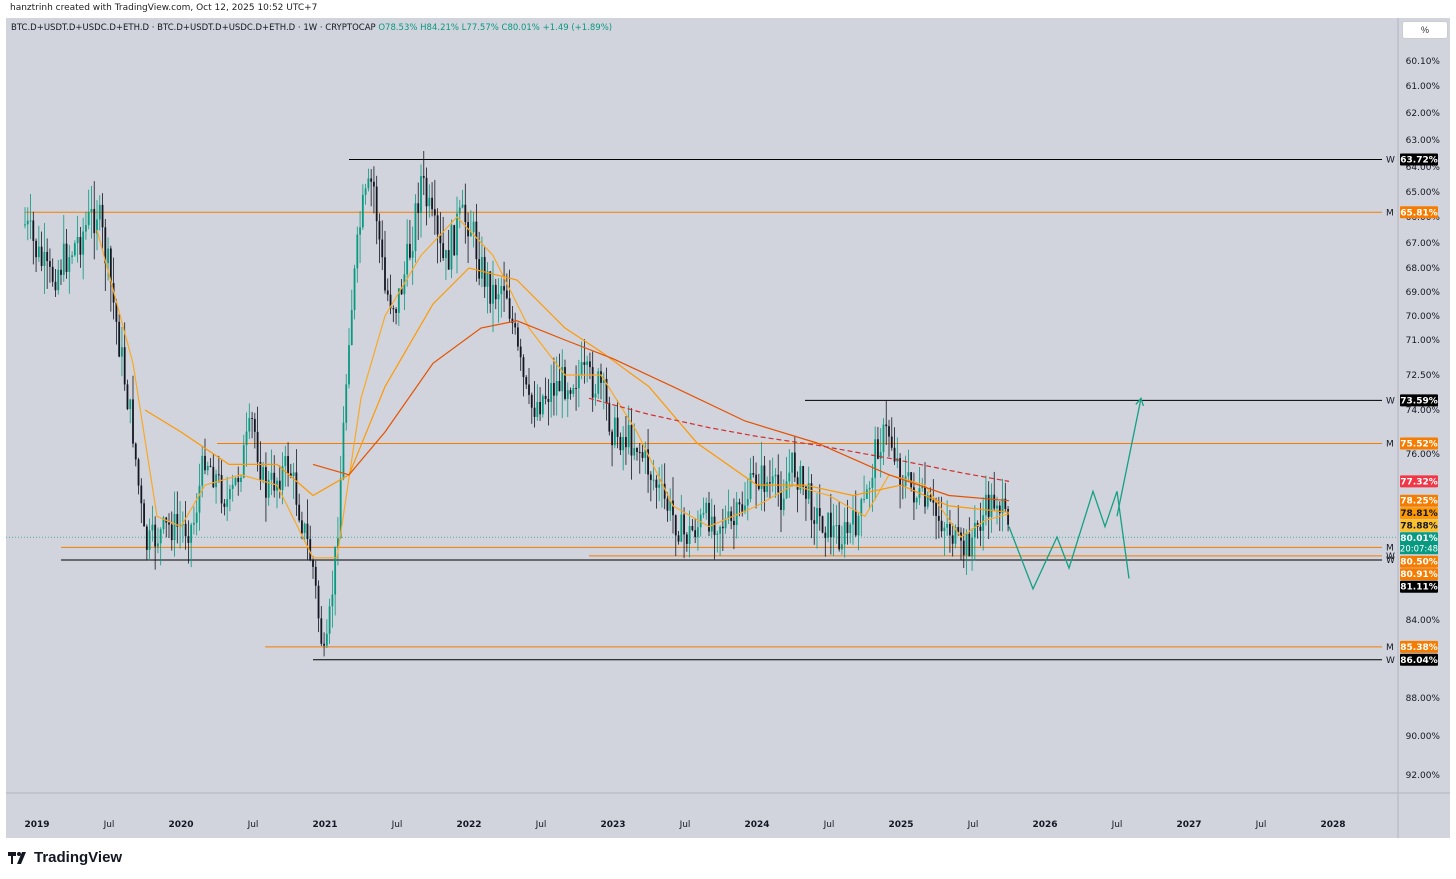 Image resolution: width=1456 pixels, height=879 pixels. What do you see at coordinates (65, 857) in the screenshot?
I see `tradingview-brand: TradingView` at bounding box center [65, 857].